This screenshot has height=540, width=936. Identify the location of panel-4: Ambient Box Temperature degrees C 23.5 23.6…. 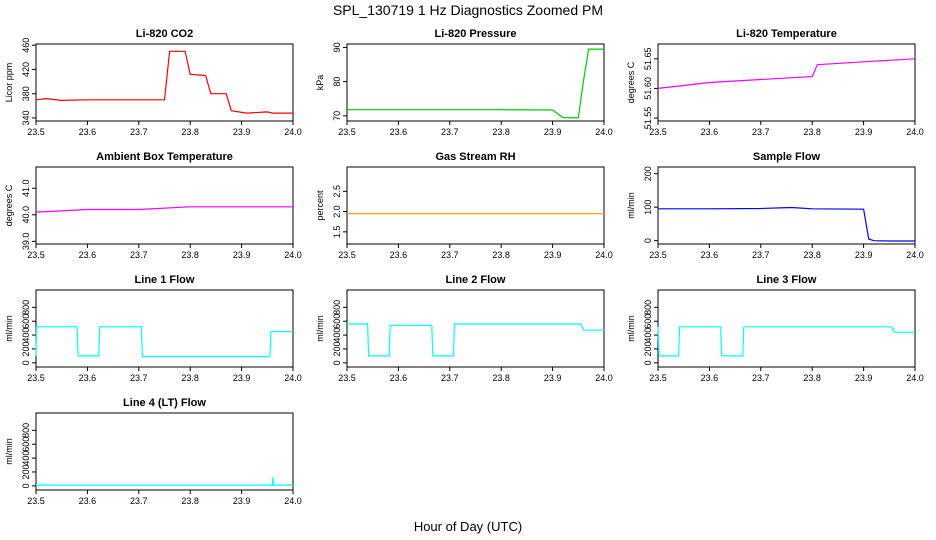
(153, 205).